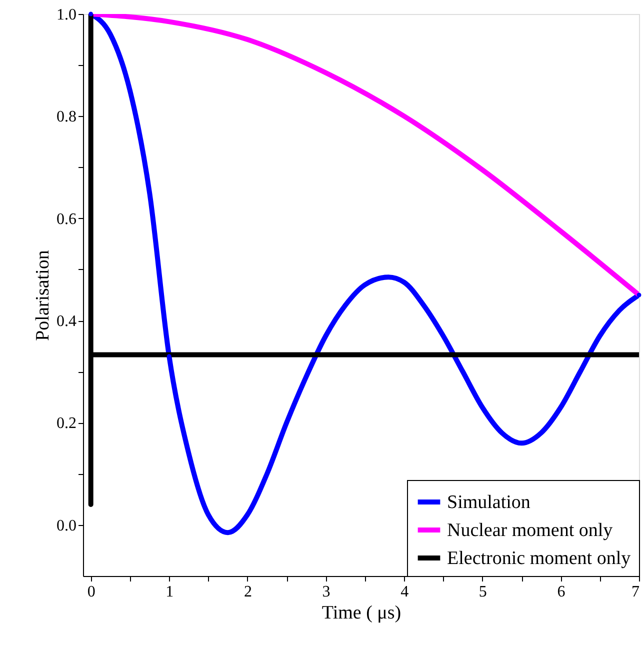 The width and height of the screenshot is (643, 645). Describe the element at coordinates (43, 295) in the screenshot. I see `y-axis-title: Polarisation` at that location.